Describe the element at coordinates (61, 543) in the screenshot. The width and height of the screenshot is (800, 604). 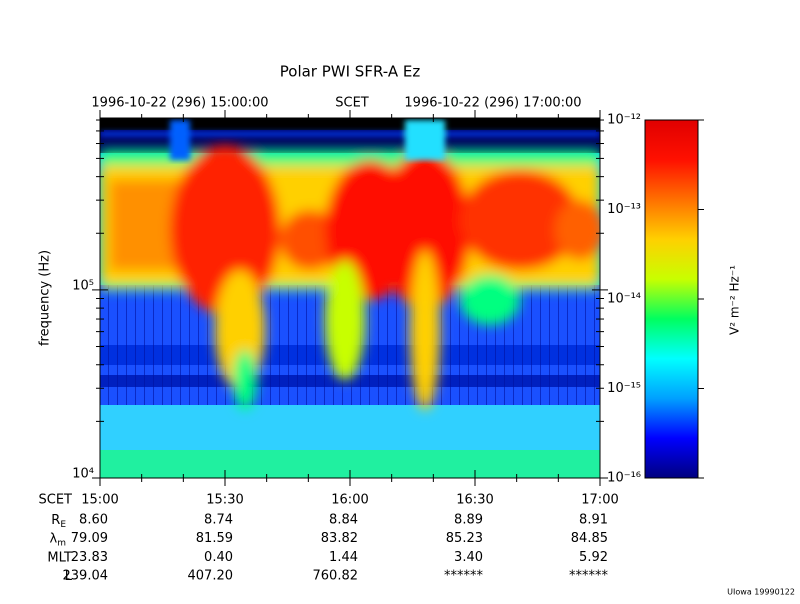
I see `ephemeris-sub: m` at that location.